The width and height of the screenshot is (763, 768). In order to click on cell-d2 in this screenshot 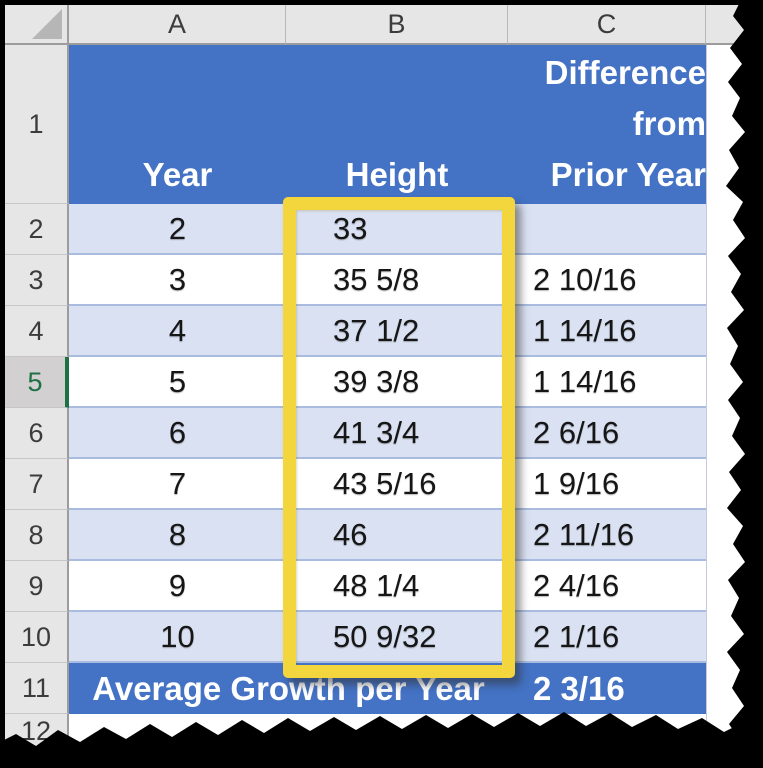, I will do `click(734, 229)`.